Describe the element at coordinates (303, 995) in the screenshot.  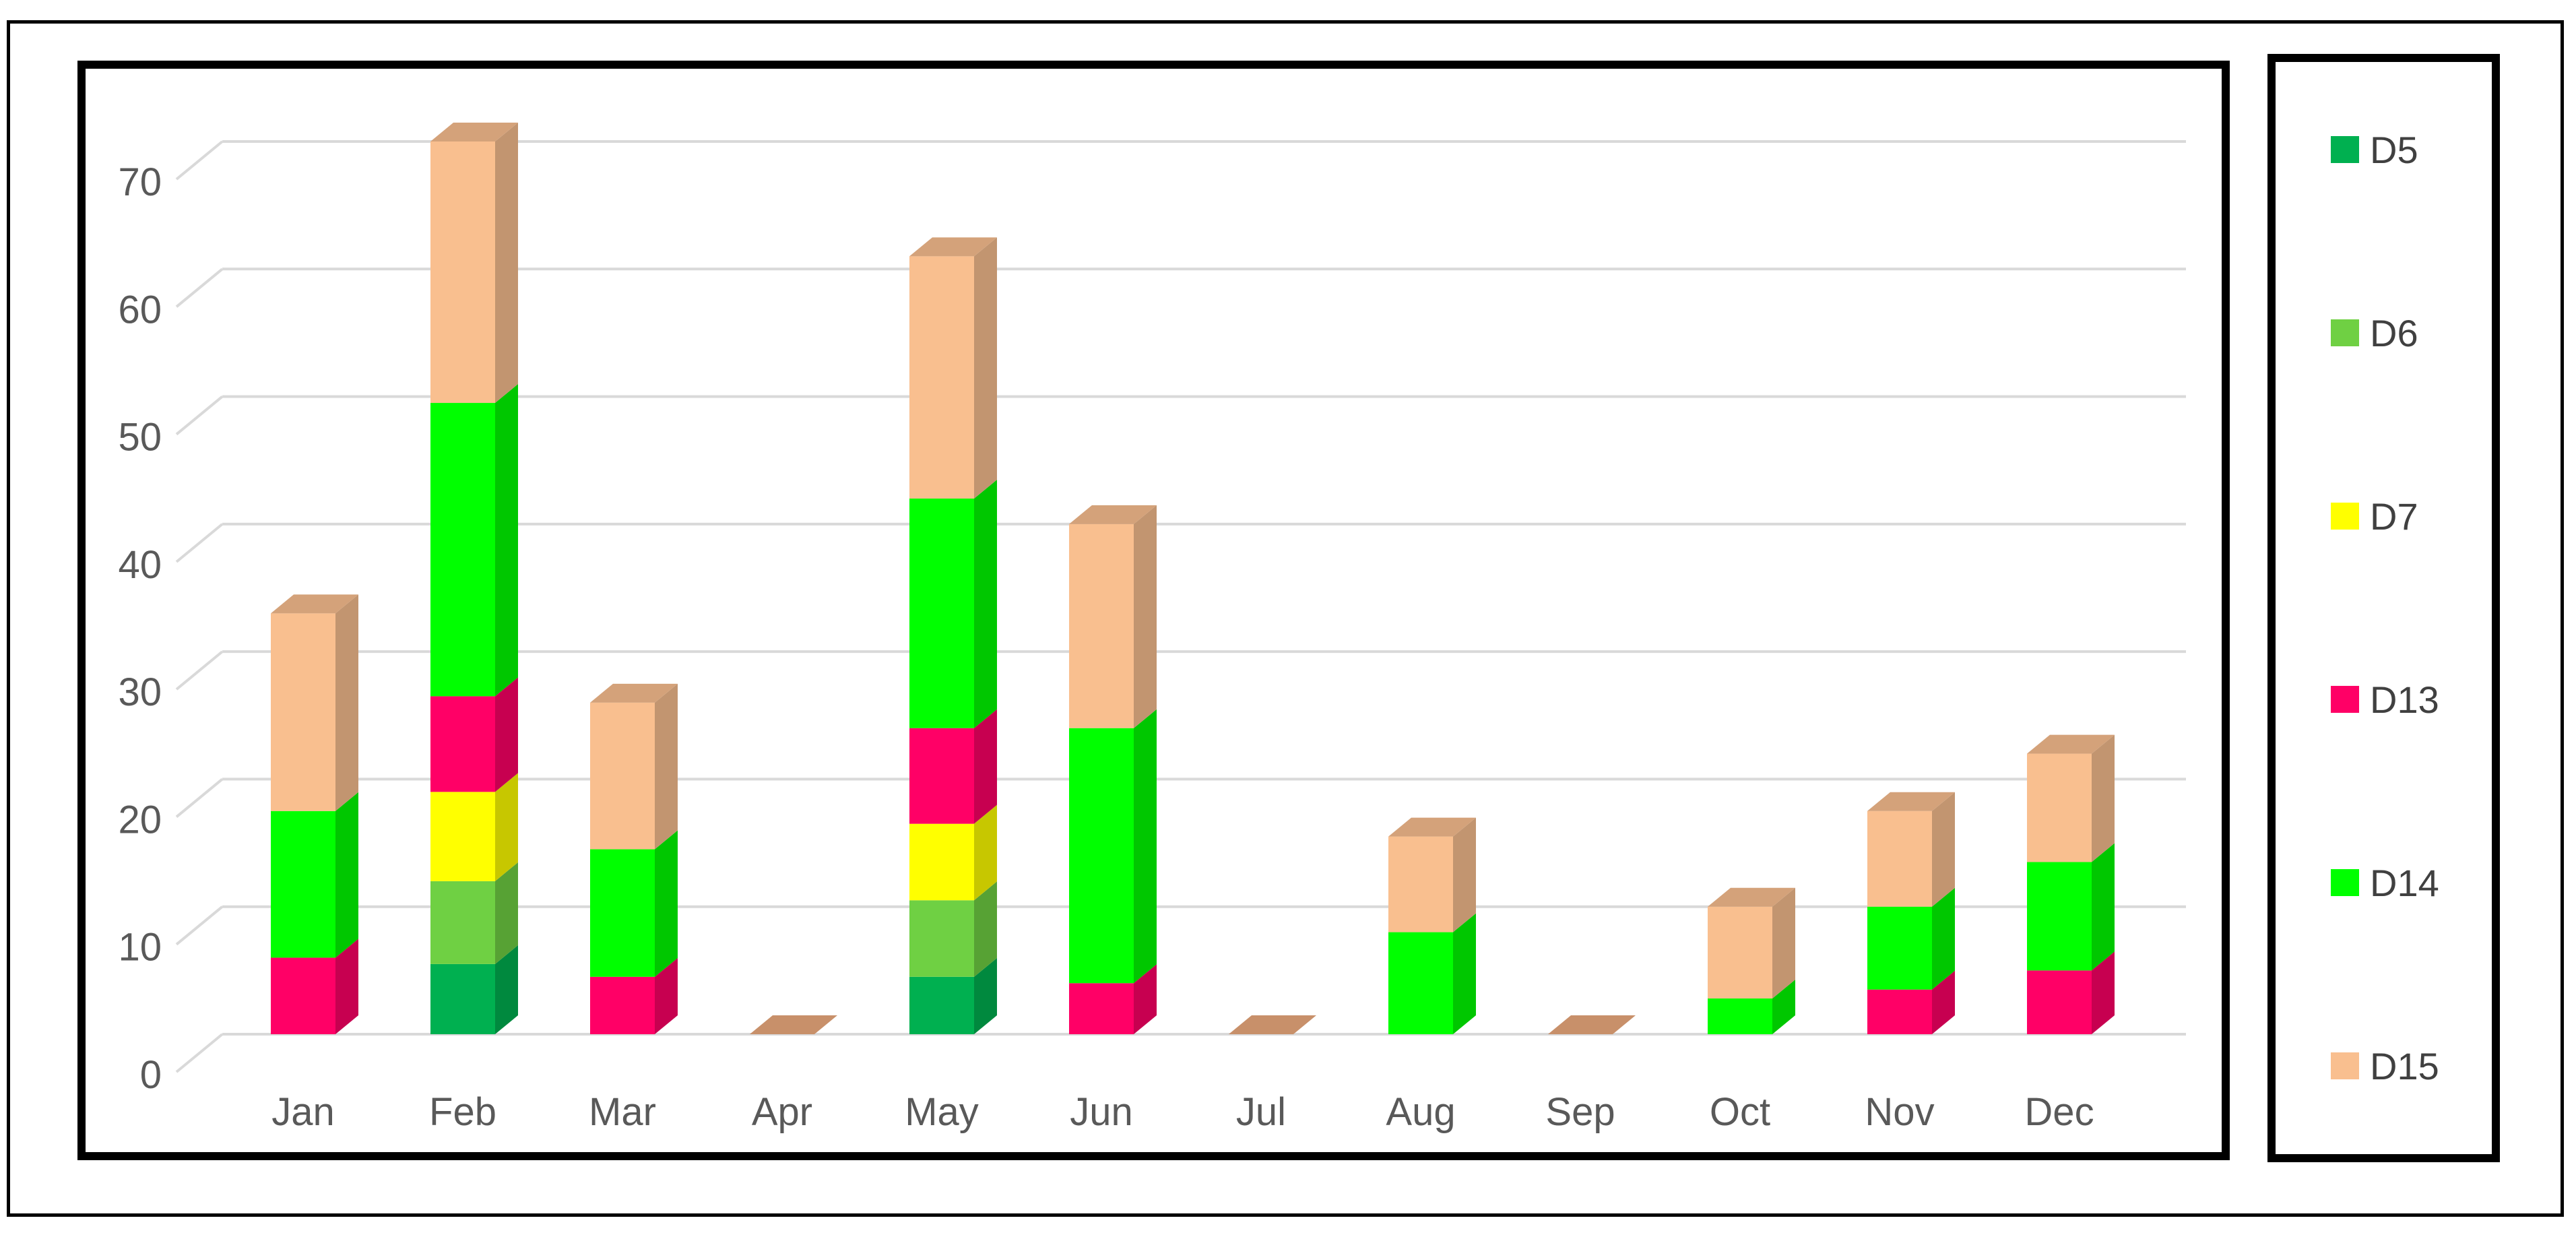
I see `bar-d13-jan` at that location.